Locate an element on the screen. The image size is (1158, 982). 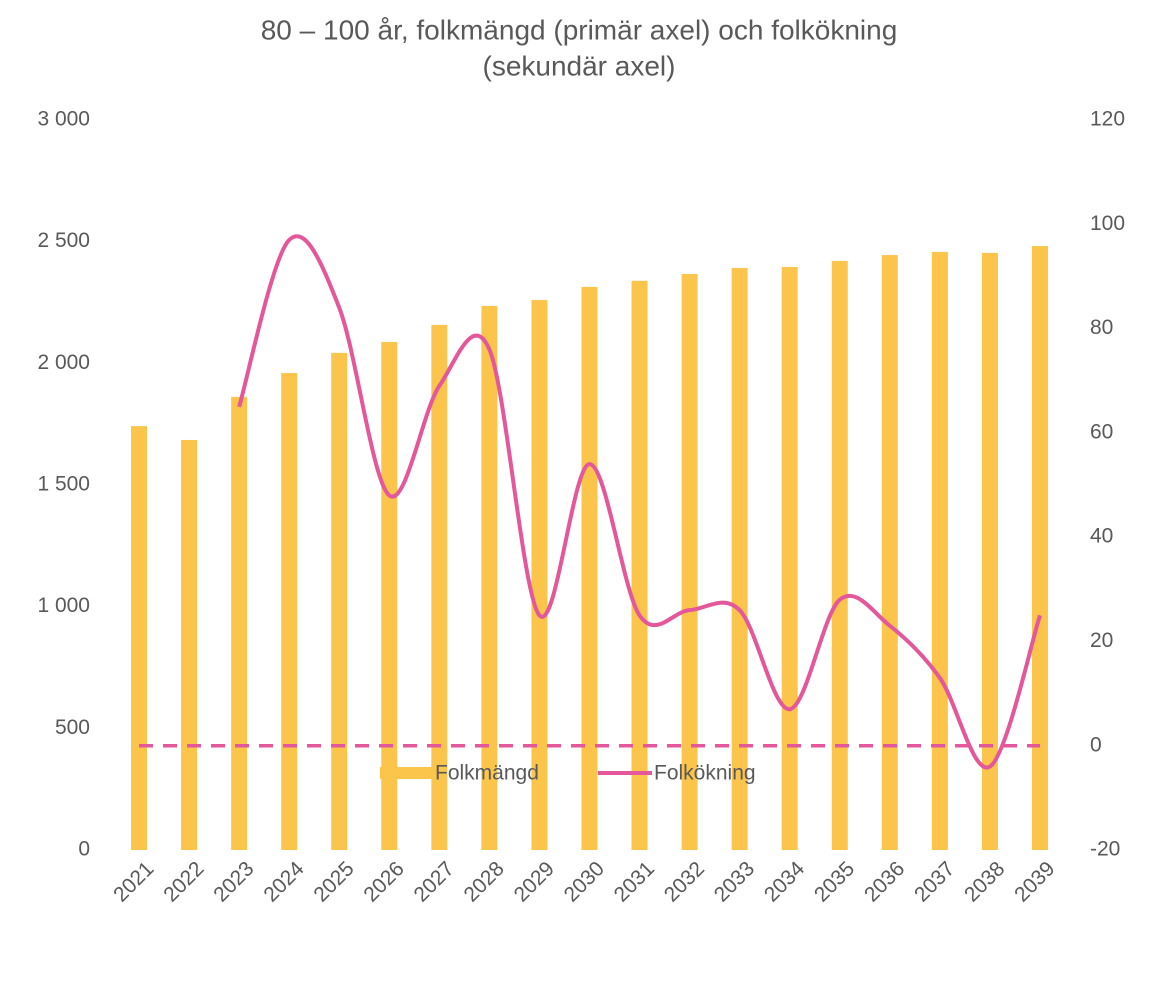
x-tick-label: 2022 is located at coordinates (183, 881).